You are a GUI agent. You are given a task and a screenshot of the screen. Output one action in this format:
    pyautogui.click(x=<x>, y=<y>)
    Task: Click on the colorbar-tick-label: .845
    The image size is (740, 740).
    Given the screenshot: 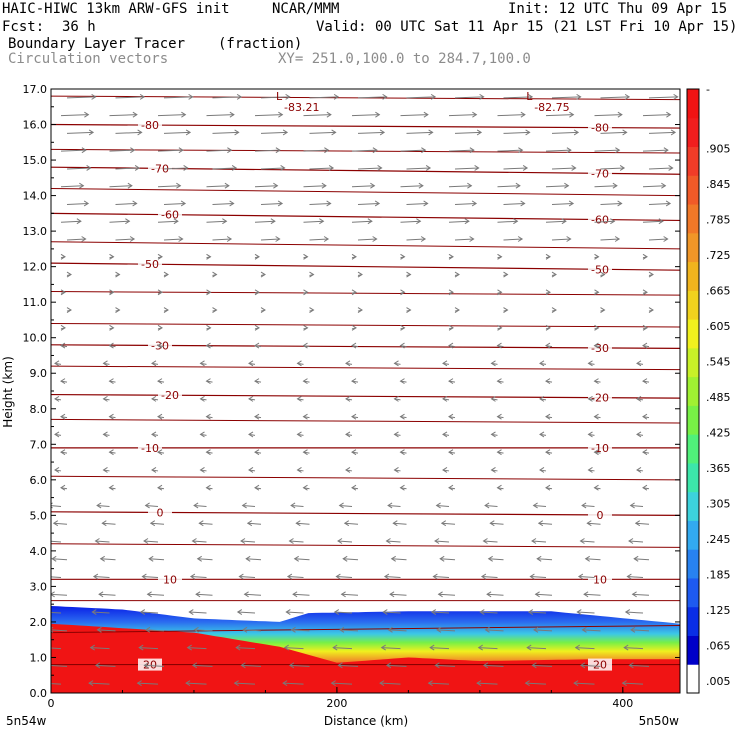 What is the action you would take?
    pyautogui.click(x=718, y=184)
    